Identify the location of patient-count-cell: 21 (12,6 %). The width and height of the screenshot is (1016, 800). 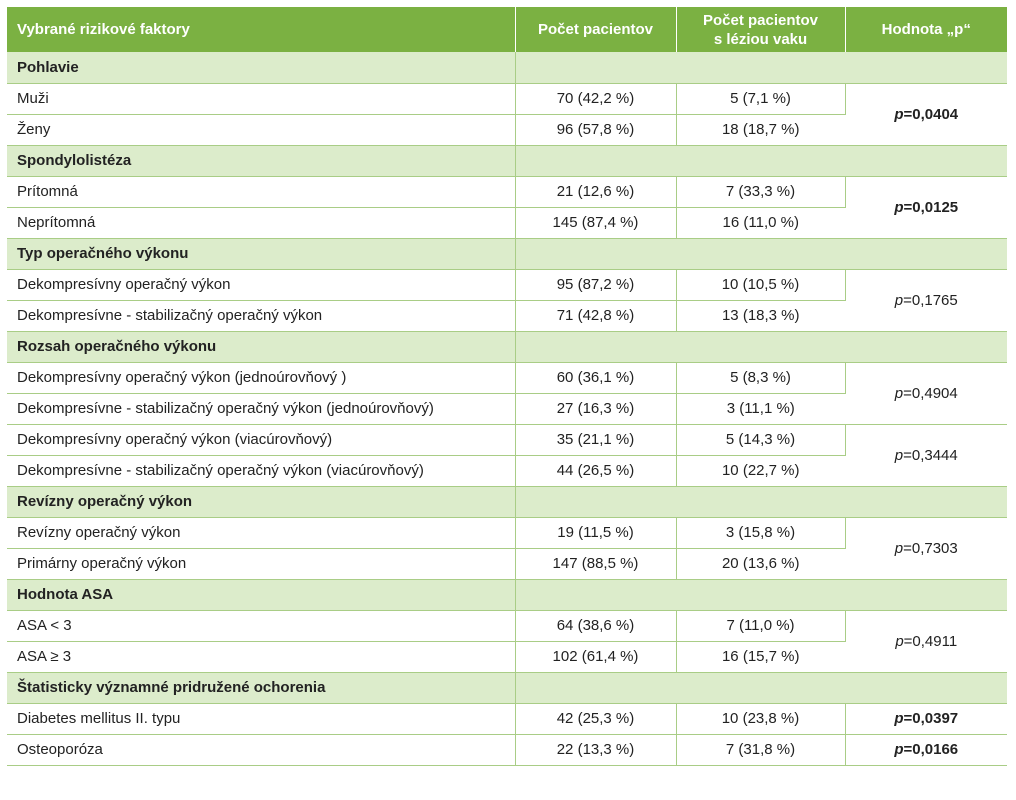
(596, 192).